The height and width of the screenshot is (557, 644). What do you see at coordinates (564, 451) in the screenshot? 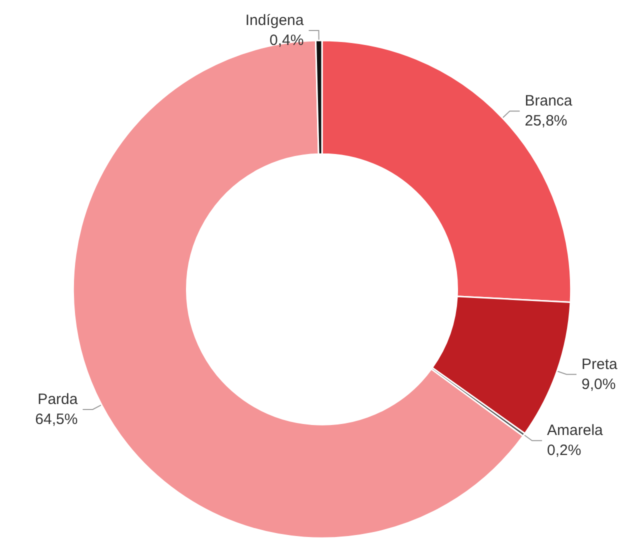
I see `data-label: 0,2%` at bounding box center [564, 451].